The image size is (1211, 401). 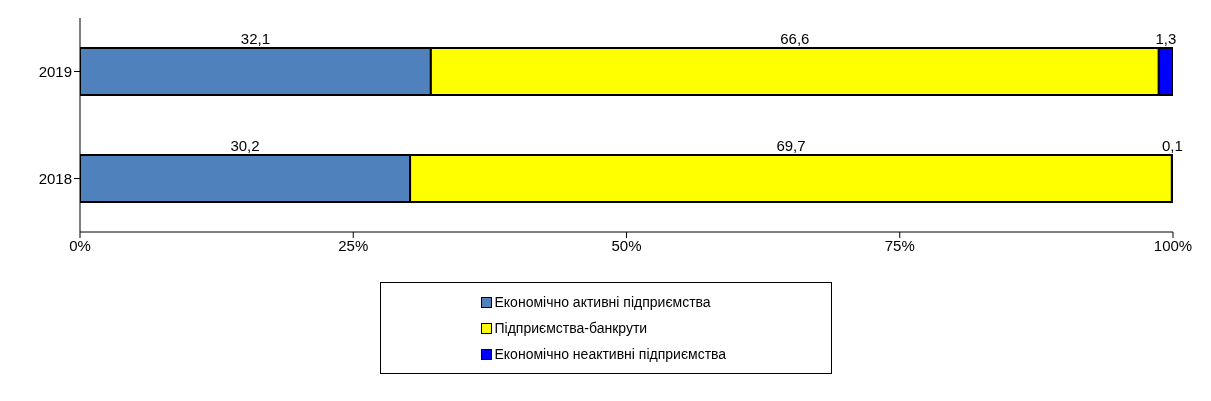 What do you see at coordinates (1173, 245) in the screenshot?
I see `x-tick-label: 100%` at bounding box center [1173, 245].